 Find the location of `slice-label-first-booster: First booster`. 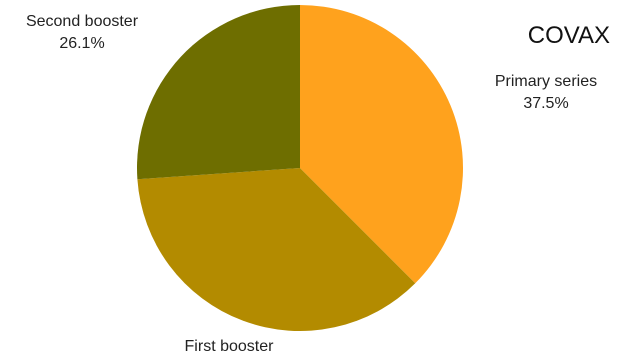

slice-label-first-booster: First booster is located at coordinates (230, 346).